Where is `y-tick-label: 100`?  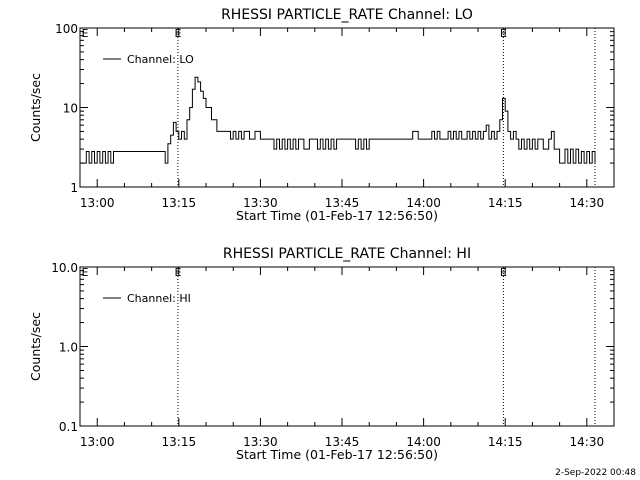
y-tick-label: 100 is located at coordinates (66, 29).